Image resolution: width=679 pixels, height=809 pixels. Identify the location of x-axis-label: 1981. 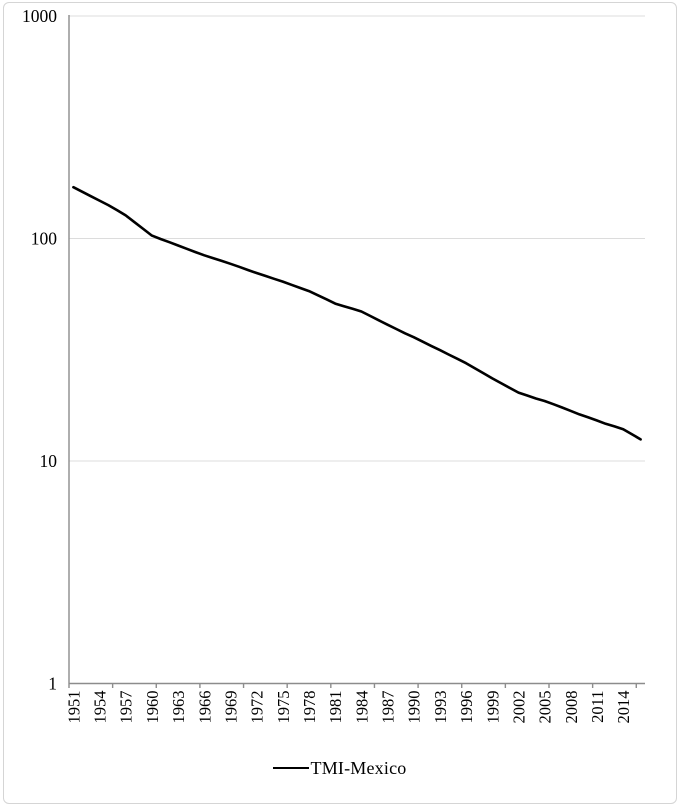
(335, 707).